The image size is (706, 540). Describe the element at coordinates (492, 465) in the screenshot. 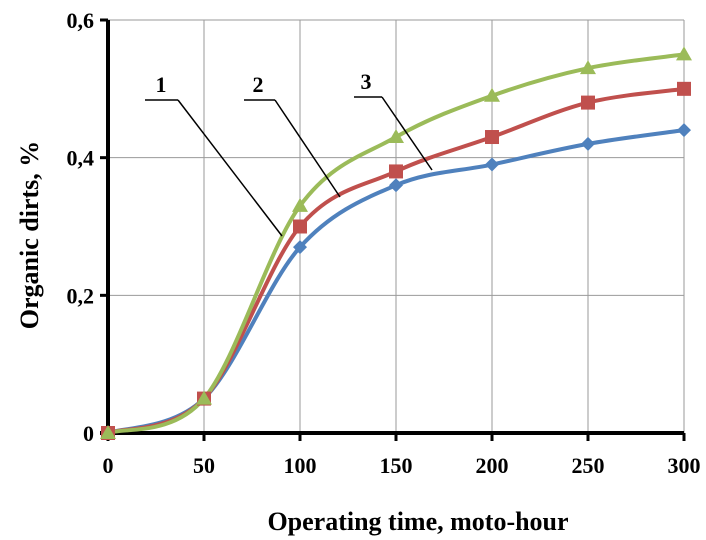

I see `x-tick-label: 200` at that location.